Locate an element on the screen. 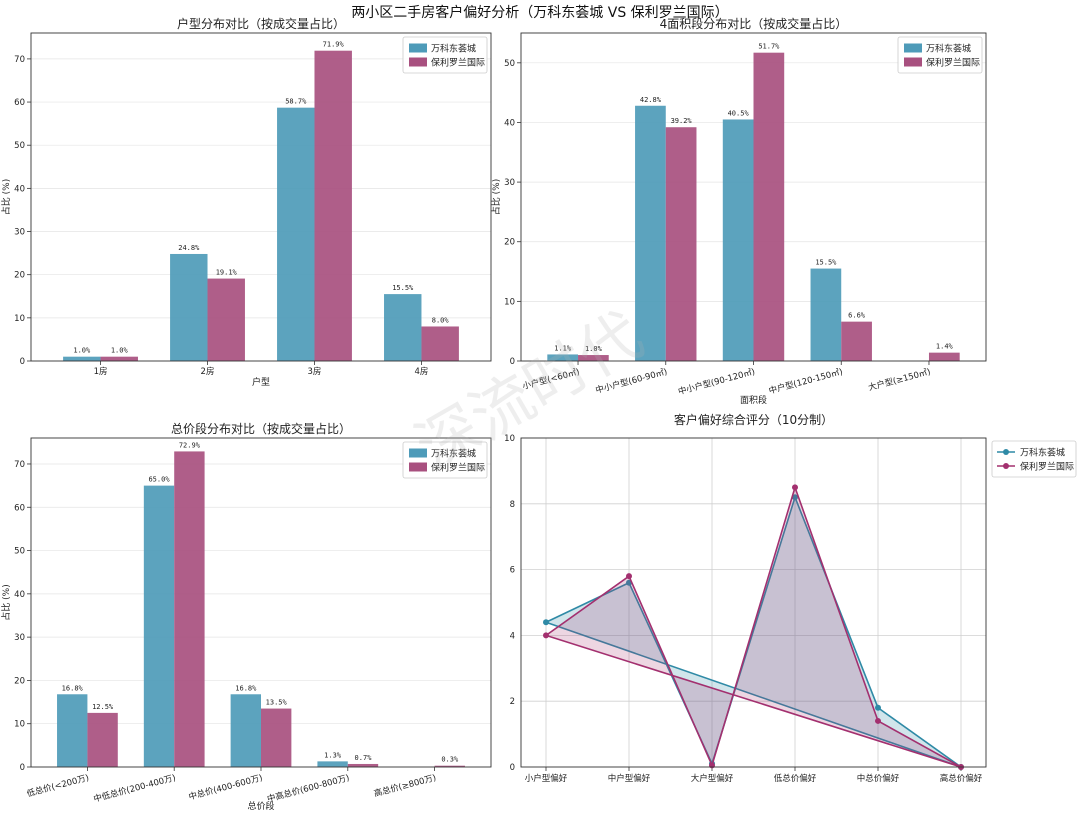  bar-万科东荟城-中高总价(600-800万) is located at coordinates (332, 764).